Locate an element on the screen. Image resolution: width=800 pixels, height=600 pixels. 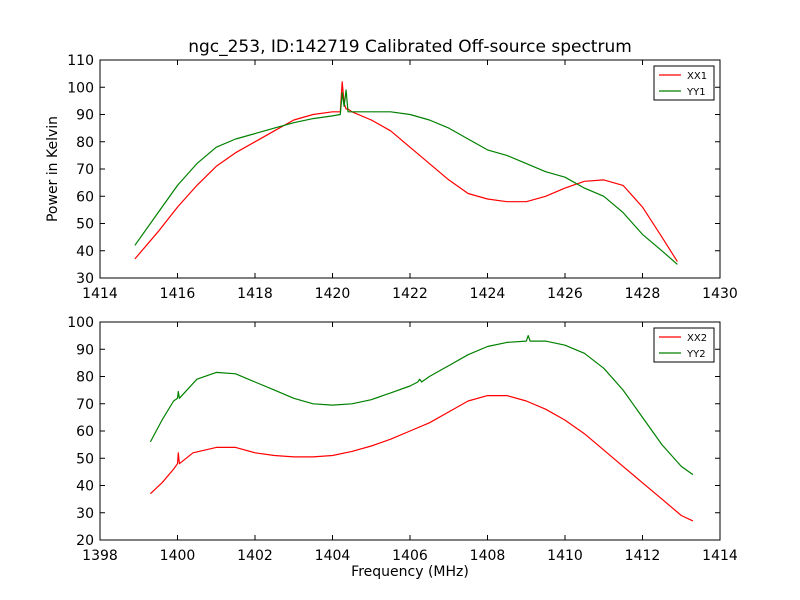
bottom-y-tick-label: 20 is located at coordinates (85, 541).